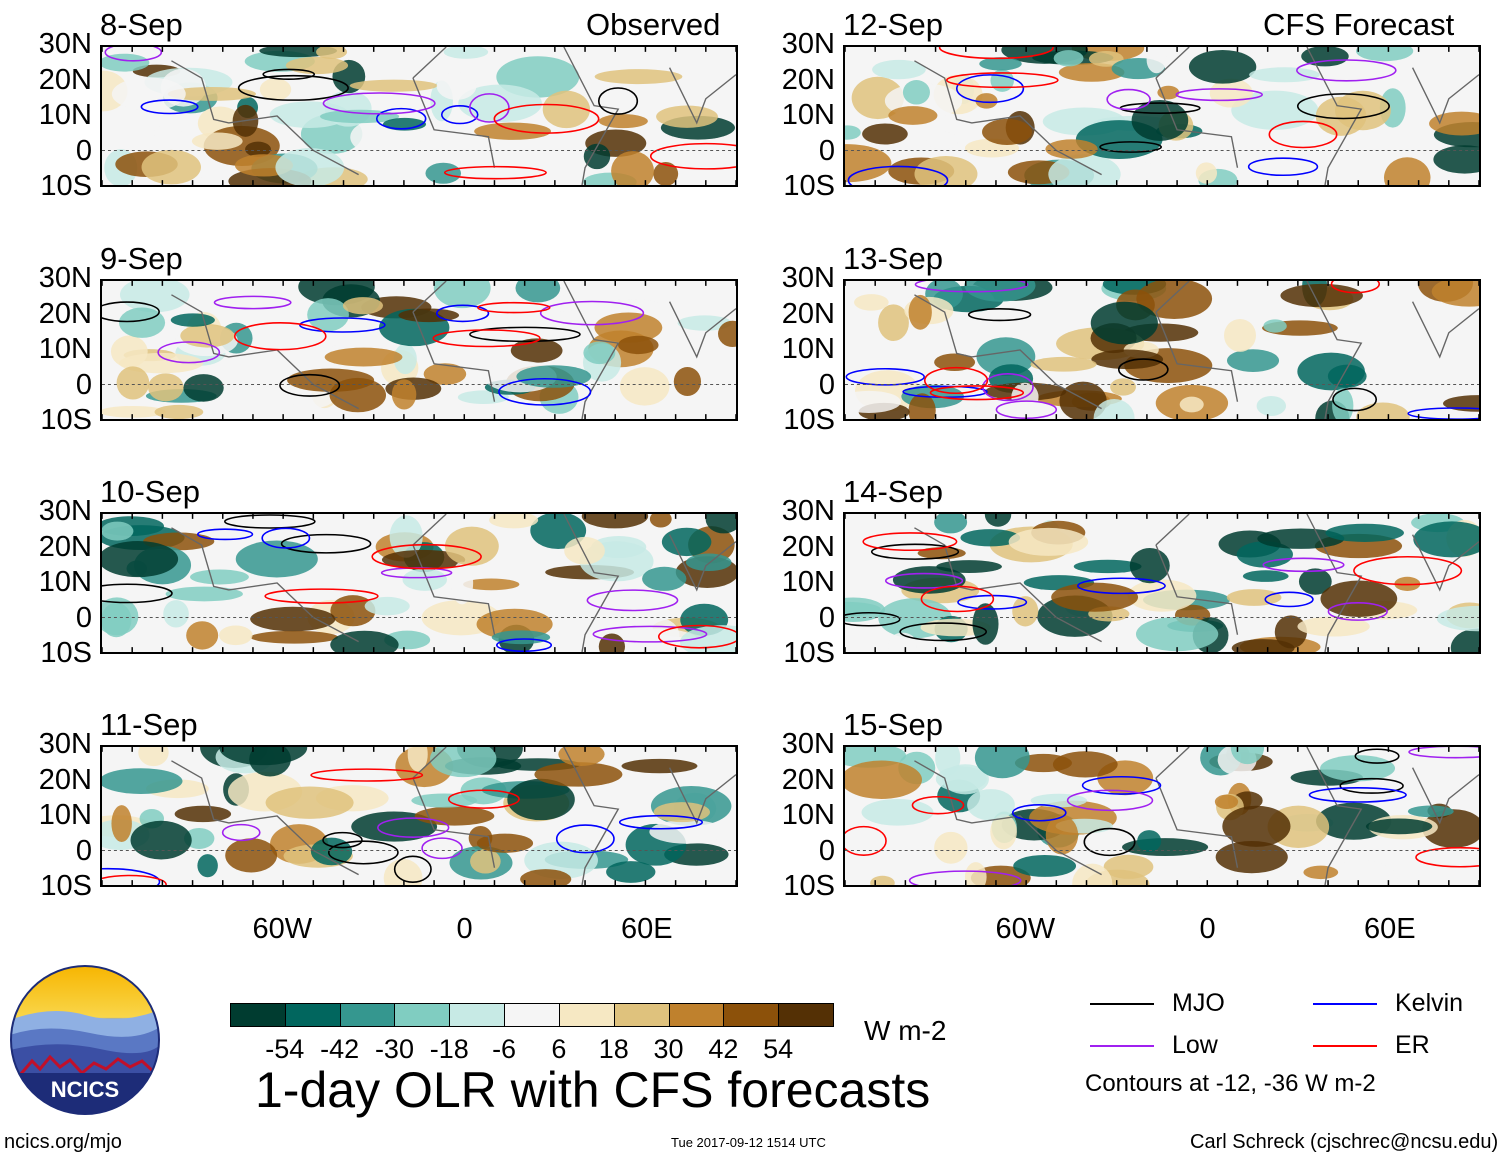  Describe the element at coordinates (1198, 1003) in the screenshot. I see `legend-mjo-label: MJO` at that location.